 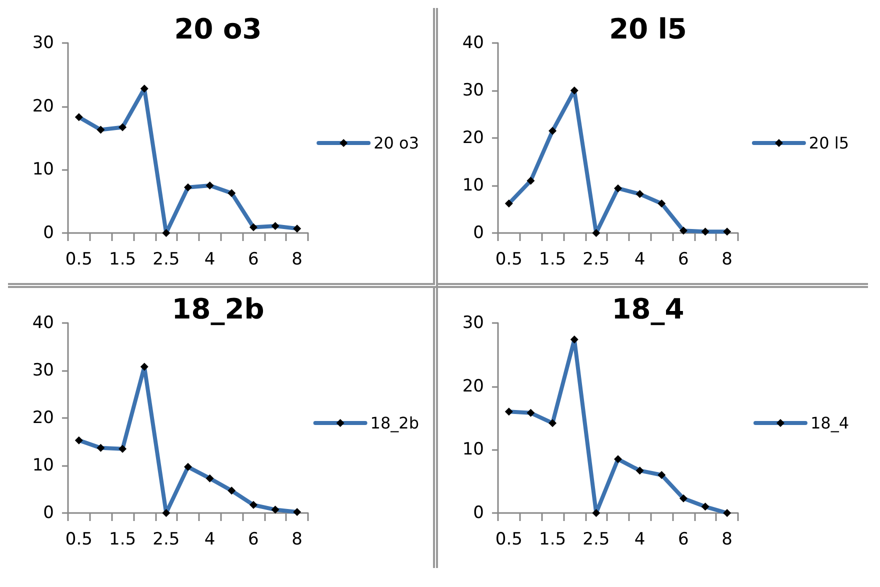 I want to click on legend-label: 20 o3, so click(x=397, y=143).